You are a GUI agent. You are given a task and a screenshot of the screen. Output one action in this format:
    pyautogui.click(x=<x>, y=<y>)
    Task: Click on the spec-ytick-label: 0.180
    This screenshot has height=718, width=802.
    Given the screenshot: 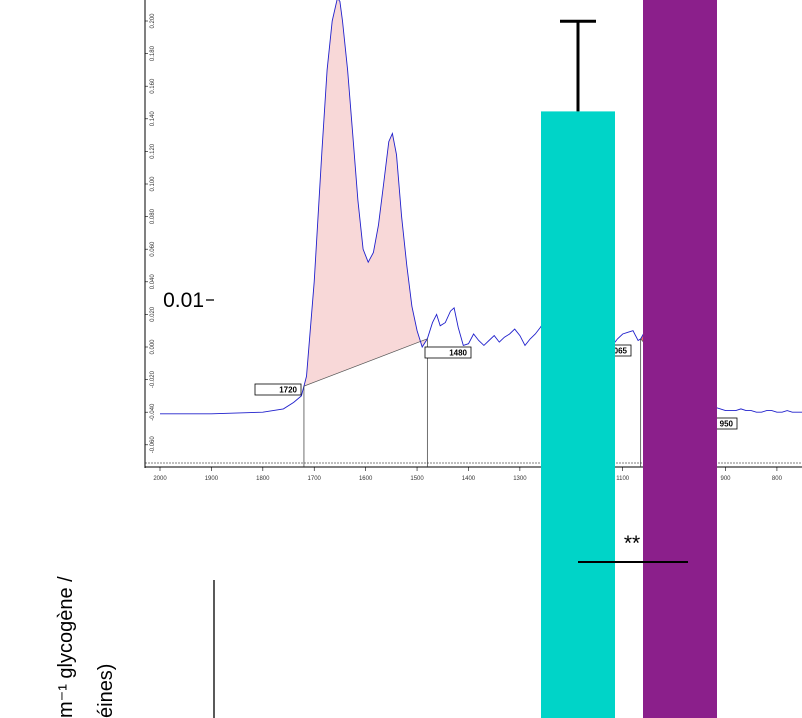 What is the action you would take?
    pyautogui.click(x=153, y=53)
    